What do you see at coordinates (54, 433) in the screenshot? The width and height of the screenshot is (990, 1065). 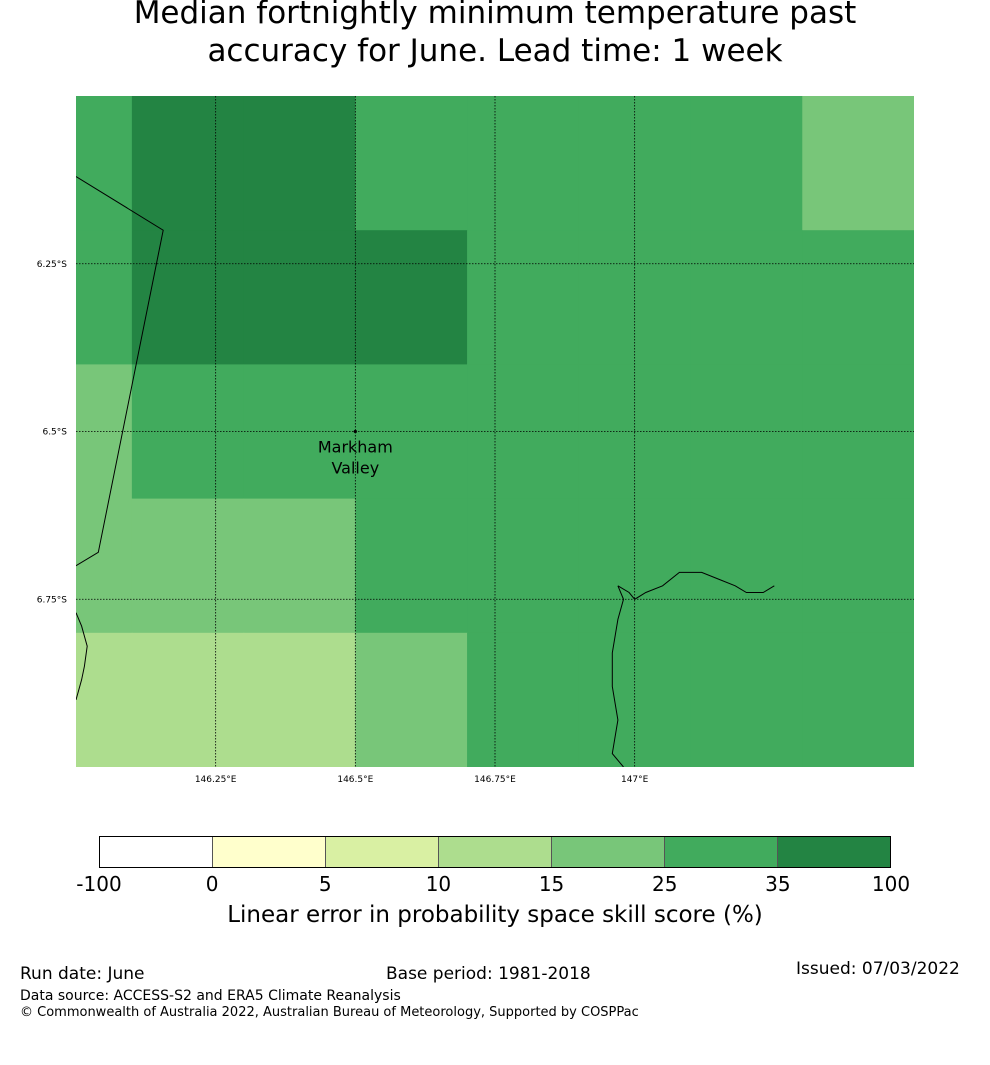 I see `lat-tick-label: 6.5°S` at bounding box center [54, 433].